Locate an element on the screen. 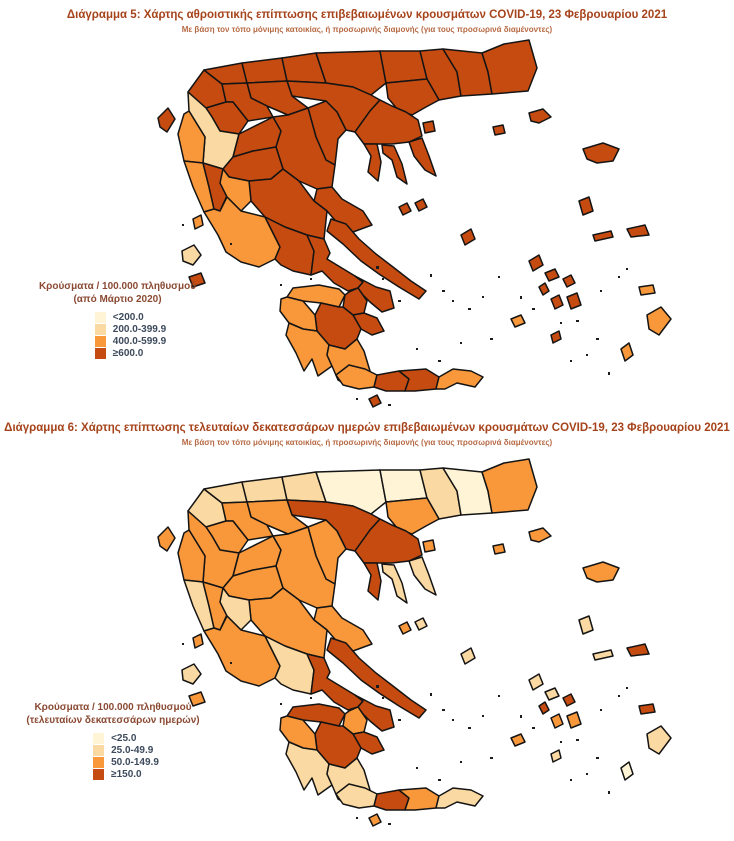 Image resolution: width=734 pixels, height=841 pixels. region-kefalonia is located at coordinates (191, 674).